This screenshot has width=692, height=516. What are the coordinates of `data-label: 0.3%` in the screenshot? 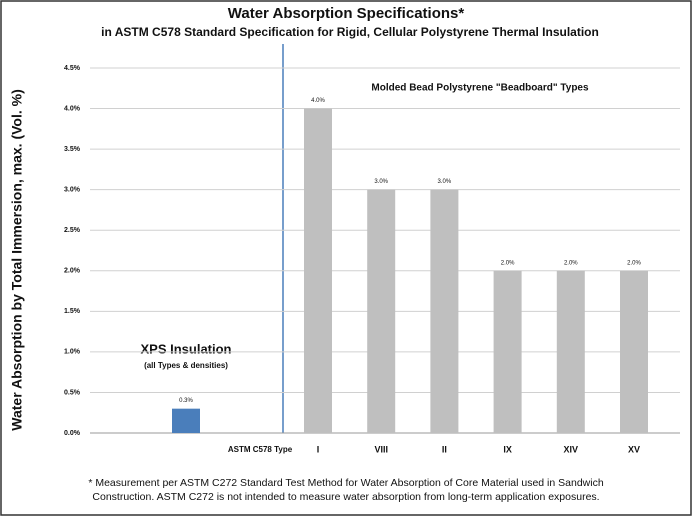 It's located at (186, 401).